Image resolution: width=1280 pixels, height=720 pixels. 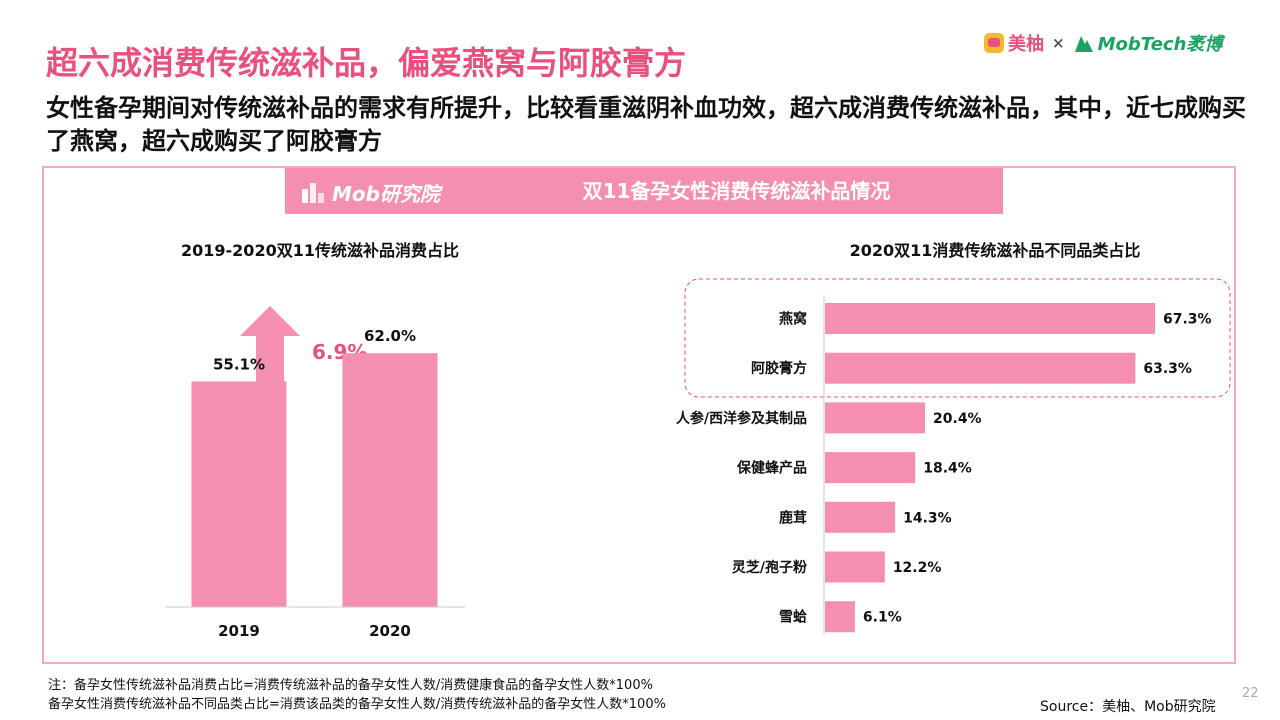 I want to click on brand-logos: 美柚 × MobTech袤博, so click(x=1103, y=43).